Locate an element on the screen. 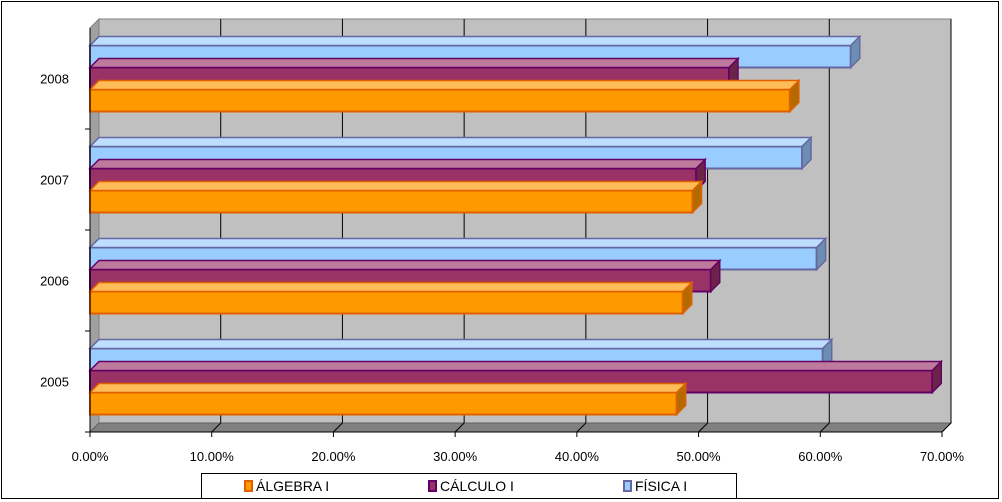 The image size is (1002, 502). legend-item: FÍSICA I is located at coordinates (655, 486).